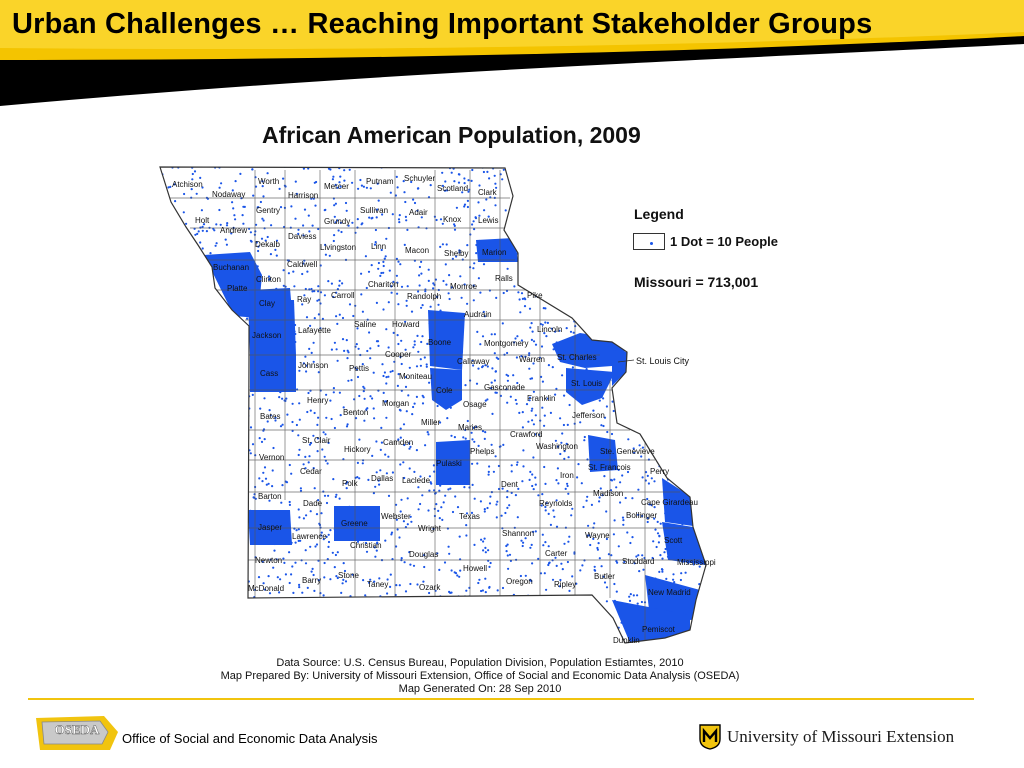  Describe the element at coordinates (268, 560) in the screenshot. I see `county-label: Newton` at that location.